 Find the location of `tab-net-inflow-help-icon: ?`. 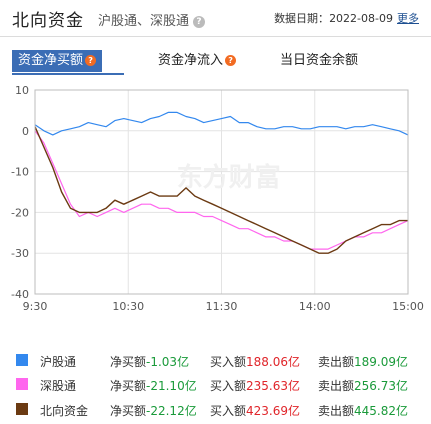

tab-net-inflow-help-icon: ? is located at coordinates (231, 60).